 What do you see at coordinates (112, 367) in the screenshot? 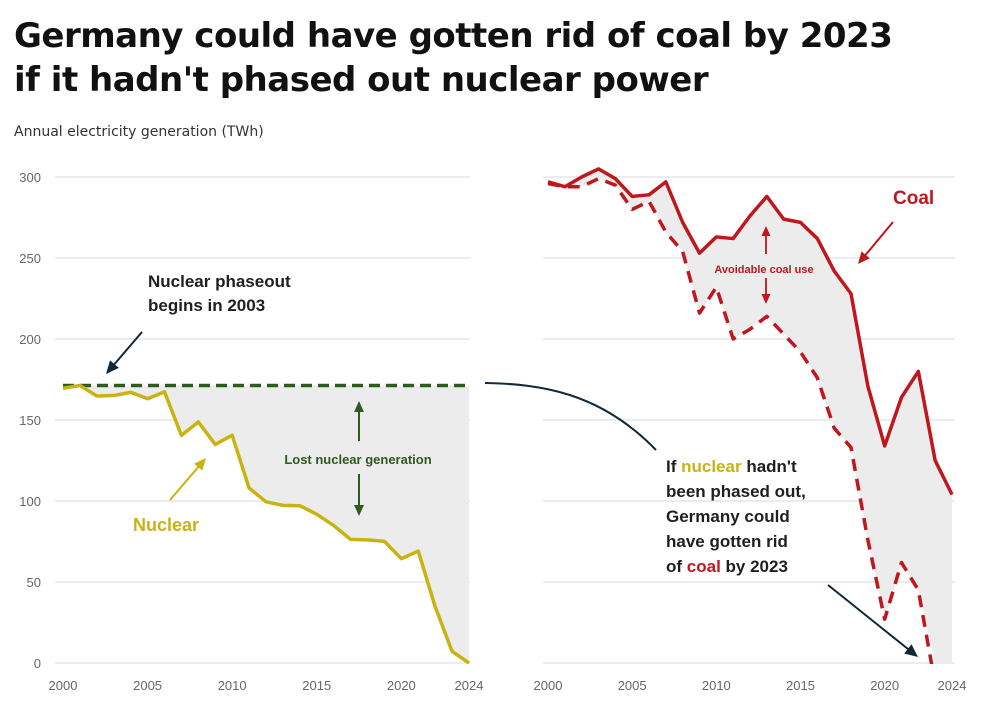
I see `phaseout-arrow-head` at bounding box center [112, 367].